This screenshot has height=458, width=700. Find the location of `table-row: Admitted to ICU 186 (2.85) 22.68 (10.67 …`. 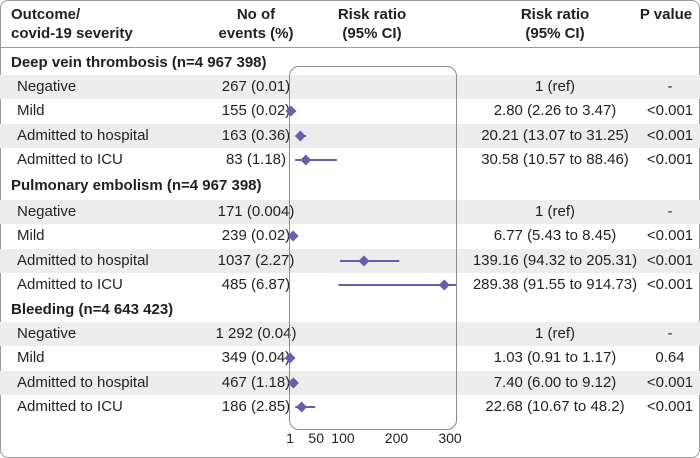

table-row: Admitted to ICU 186 (2.85) 22.68 (10.67 … is located at coordinates (350, 407).